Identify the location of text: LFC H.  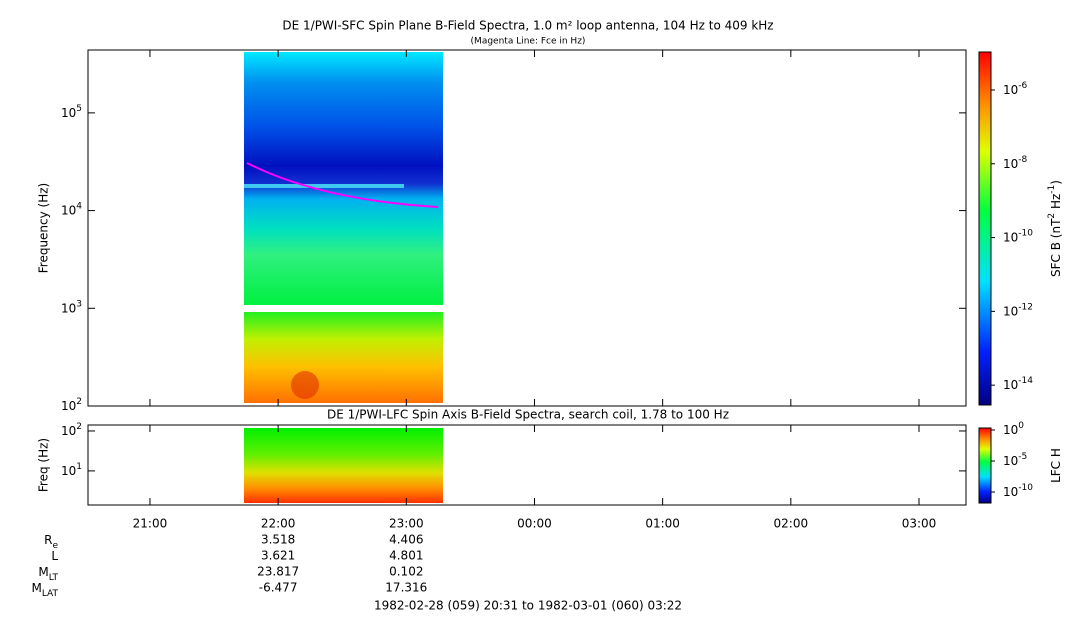
(1056, 465).